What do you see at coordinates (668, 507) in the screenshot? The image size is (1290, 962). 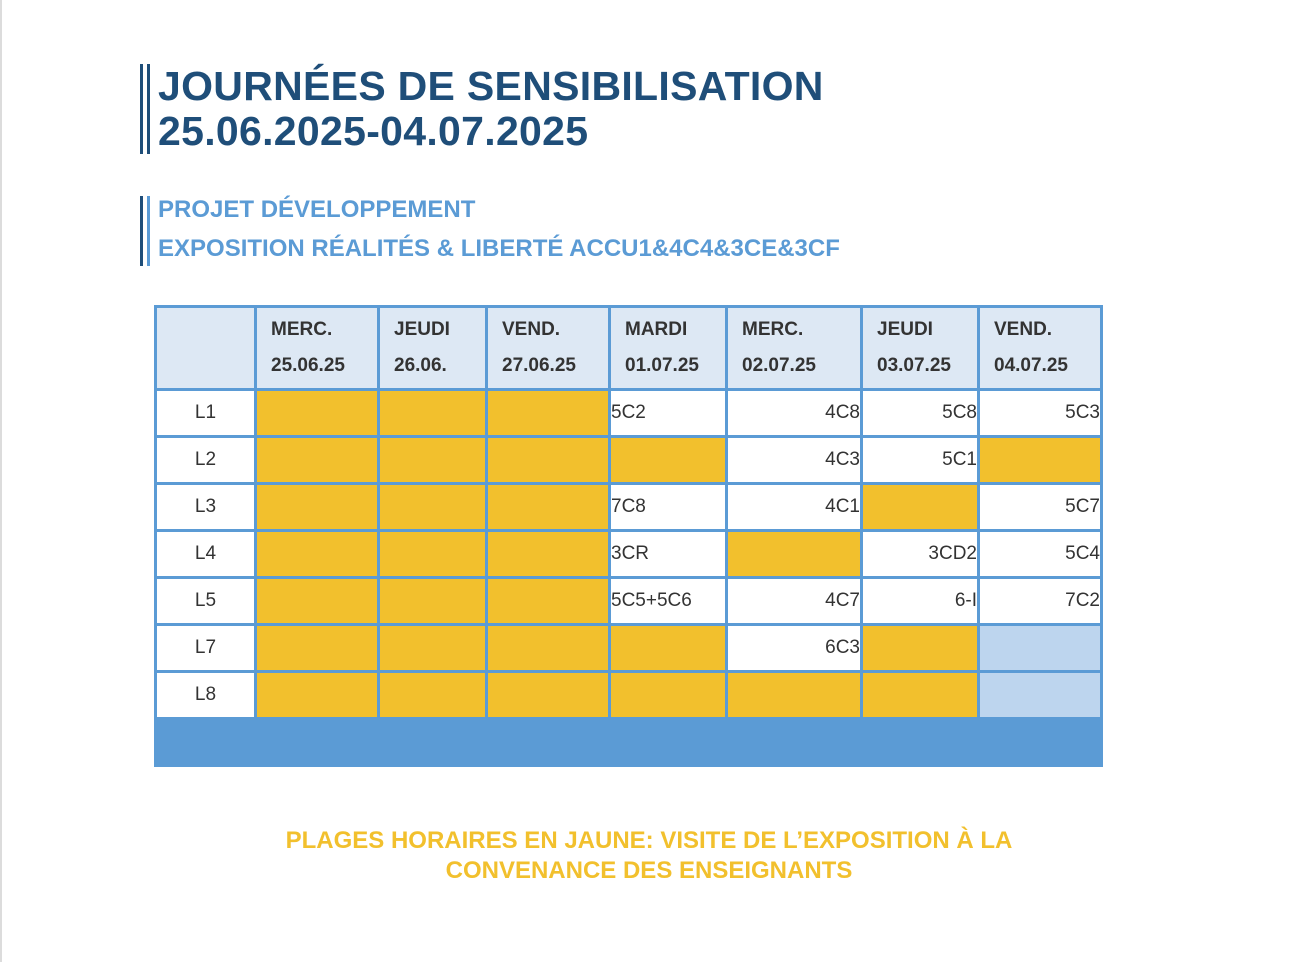 I see `slot-cell: 7C8` at bounding box center [668, 507].